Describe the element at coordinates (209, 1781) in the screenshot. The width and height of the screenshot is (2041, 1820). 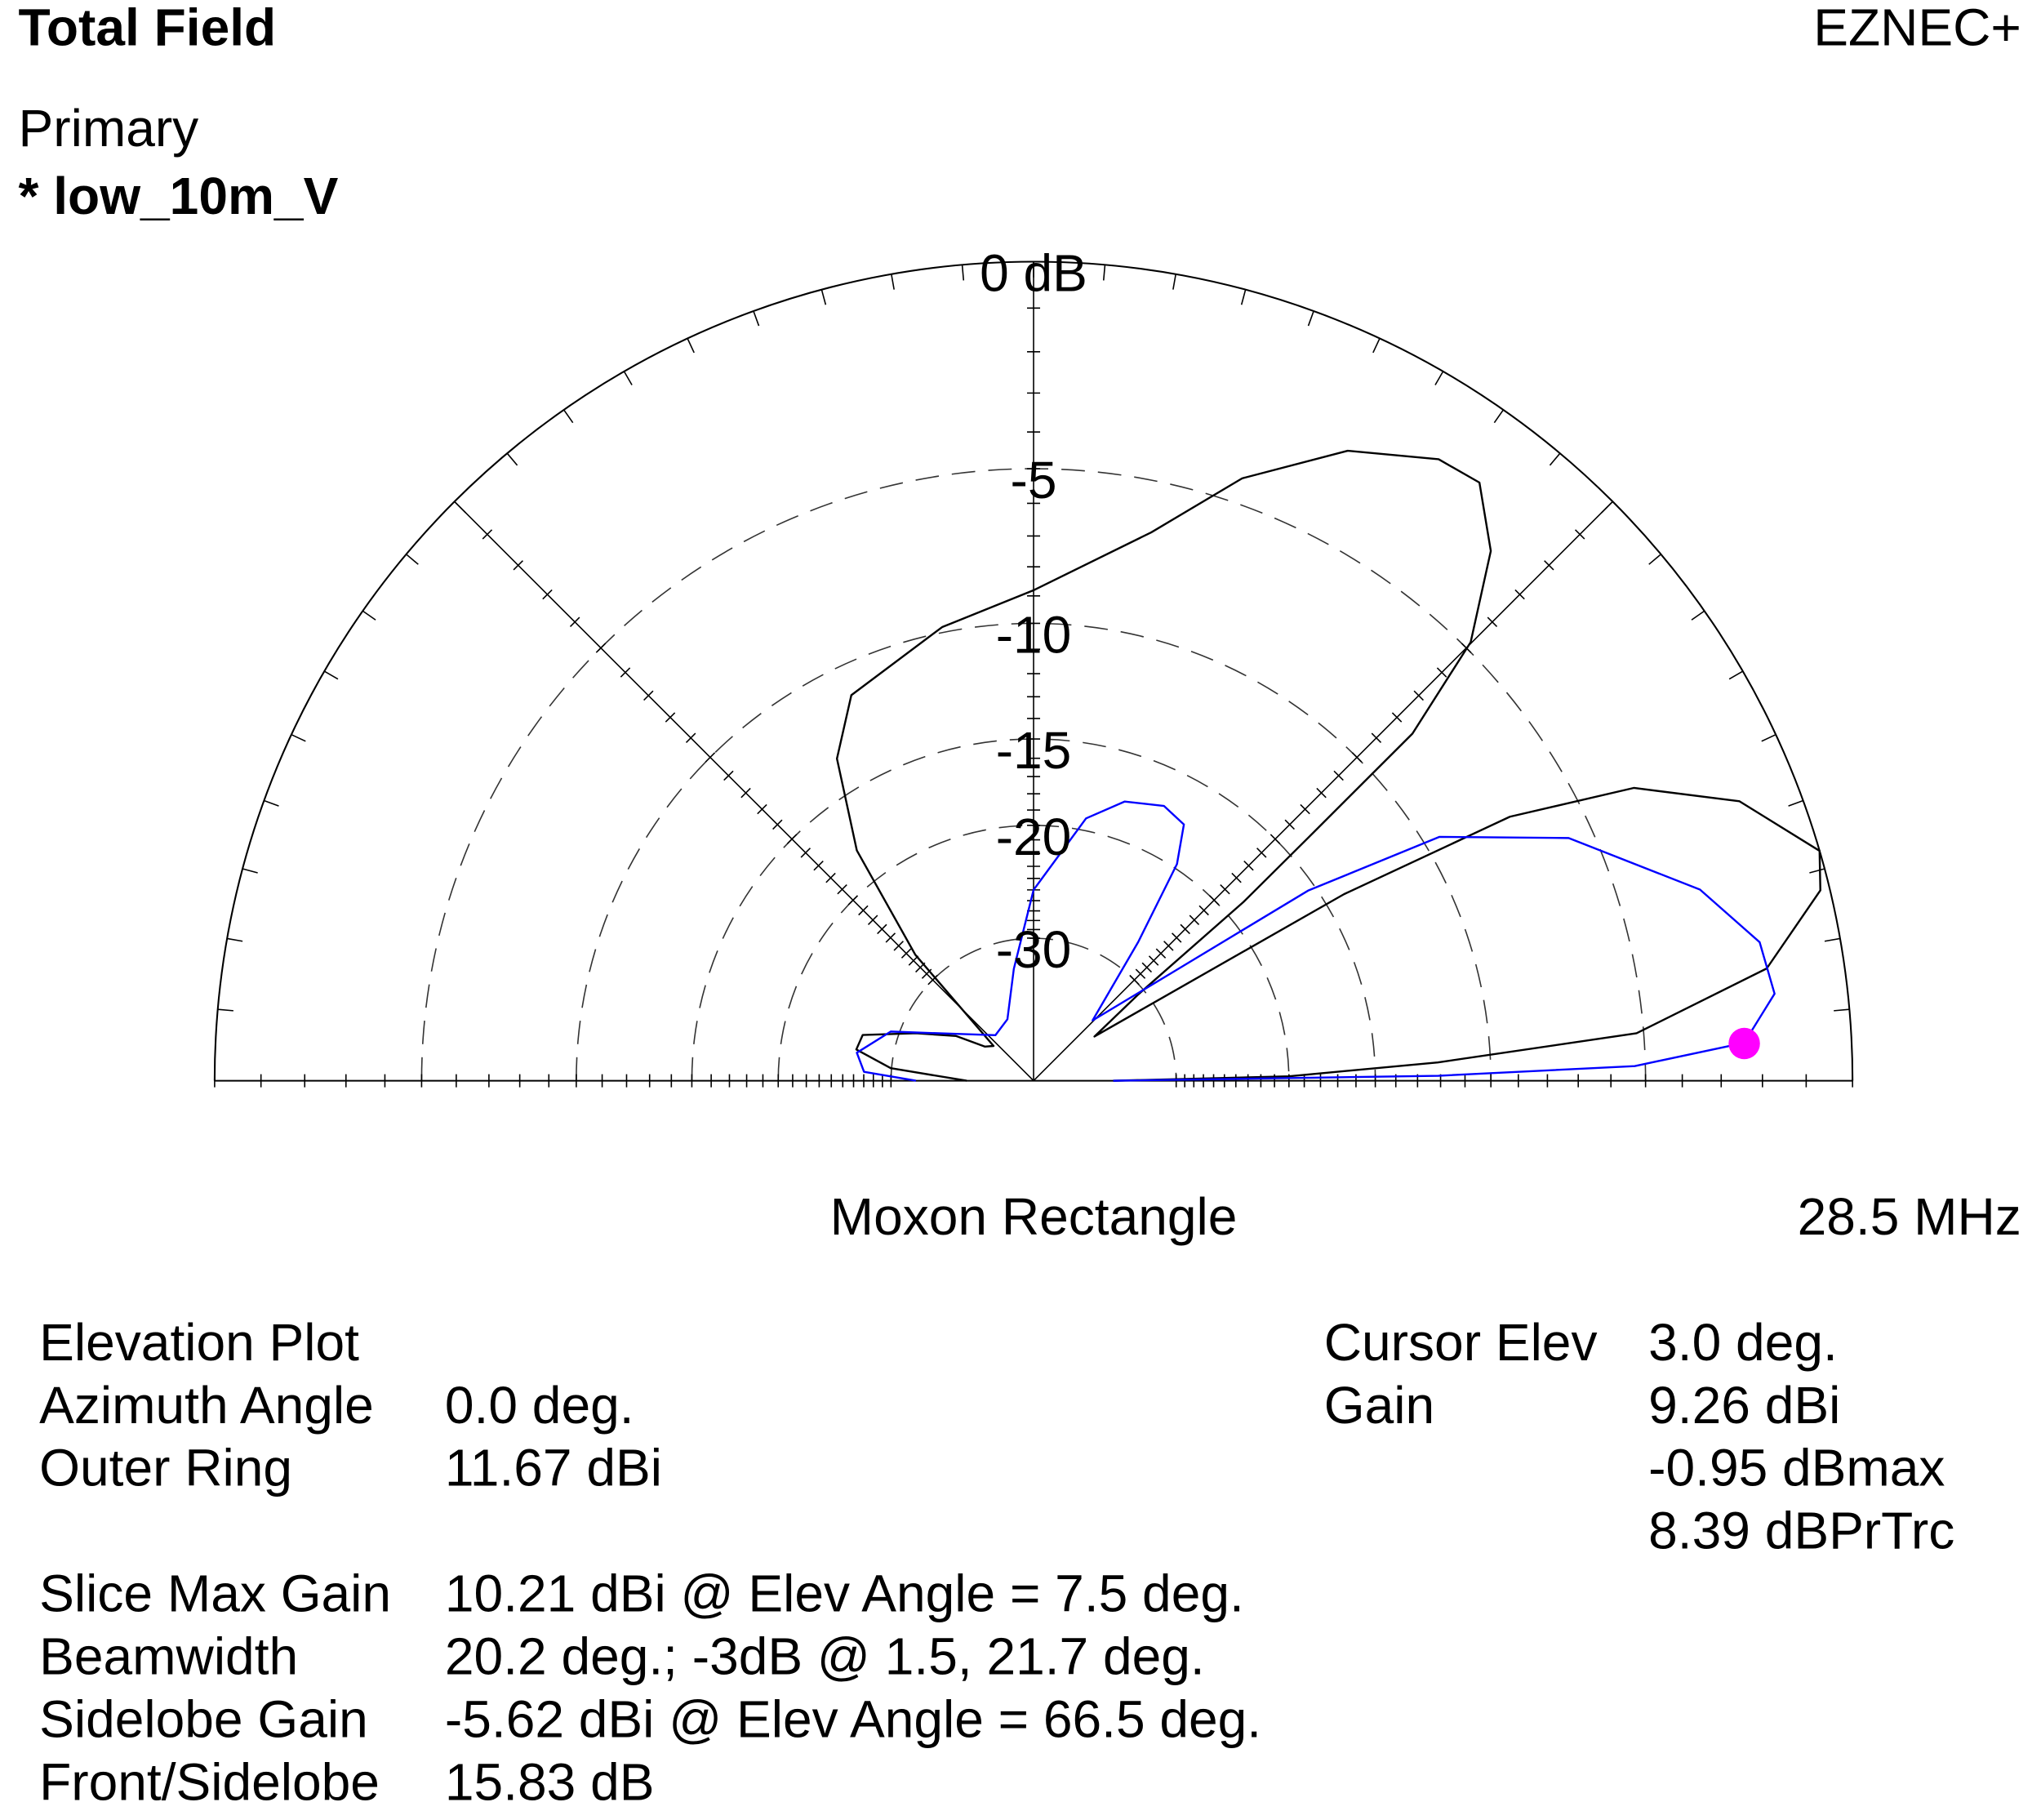
I see `info-label: Front/Sidelobe` at that location.